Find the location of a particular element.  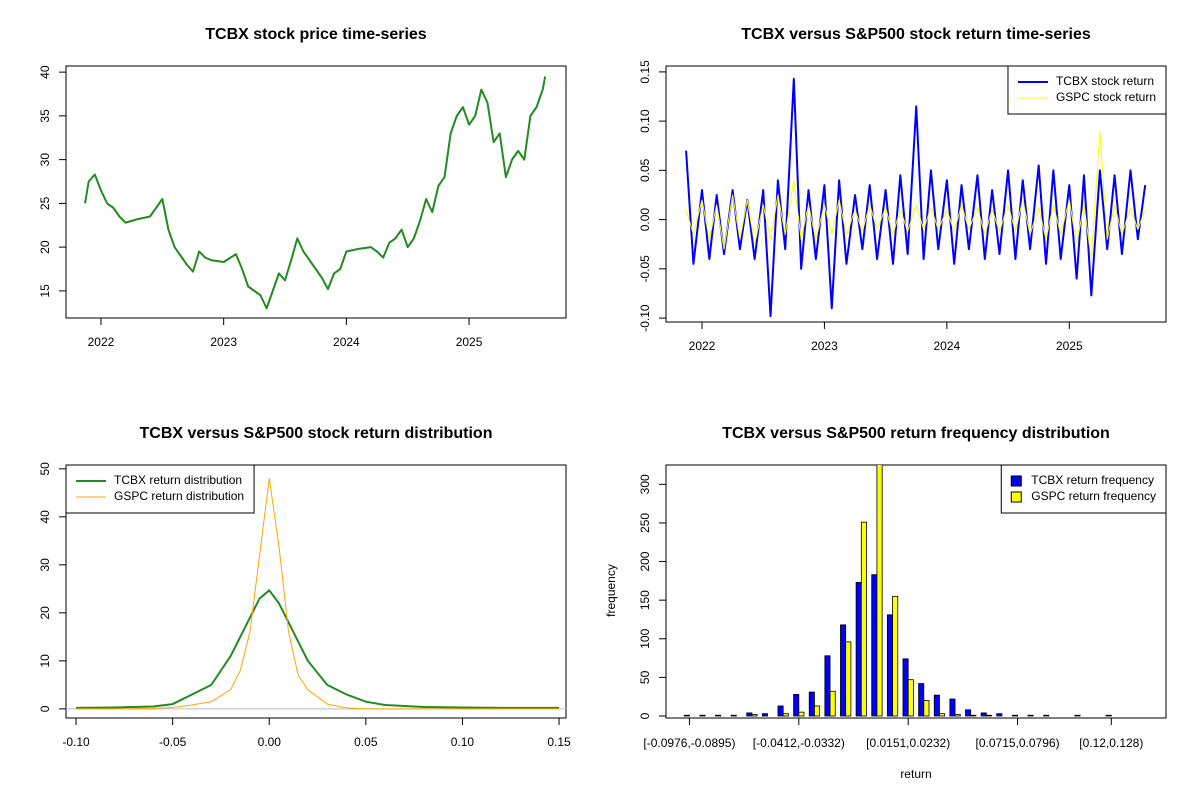

x-tick-label: [-0.0412,-0.0332) is located at coordinates (799, 743).